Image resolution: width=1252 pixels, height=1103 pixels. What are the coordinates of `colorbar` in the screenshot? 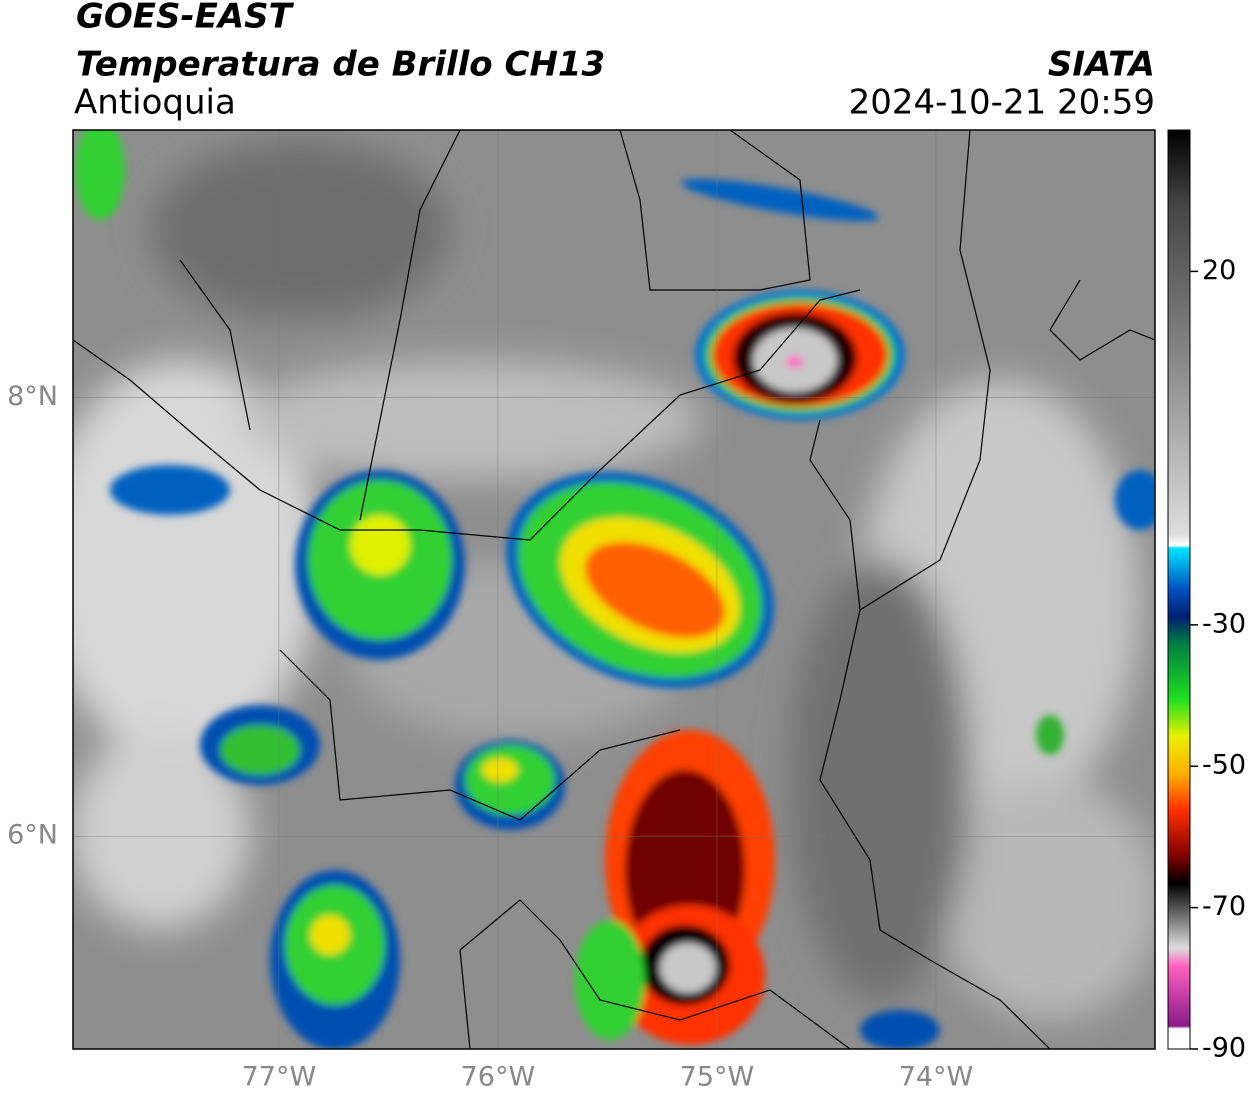 It's located at (1179, 589).